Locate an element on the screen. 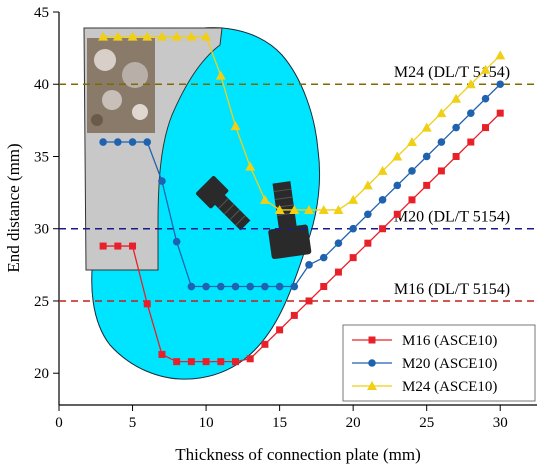 The height and width of the screenshot is (474, 550). y-ticks: 20 25 30 35 40 45 is located at coordinates (46, 193).